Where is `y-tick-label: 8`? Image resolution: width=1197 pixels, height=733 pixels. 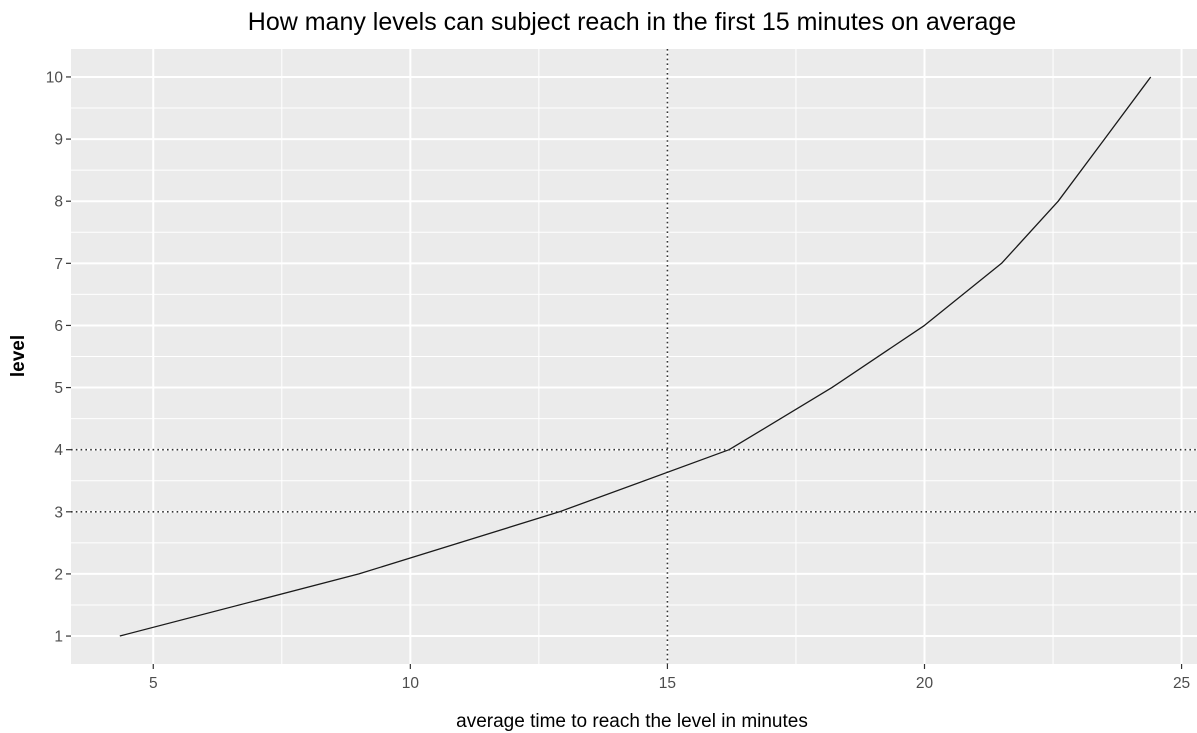 y-tick-label: 8 is located at coordinates (58, 202).